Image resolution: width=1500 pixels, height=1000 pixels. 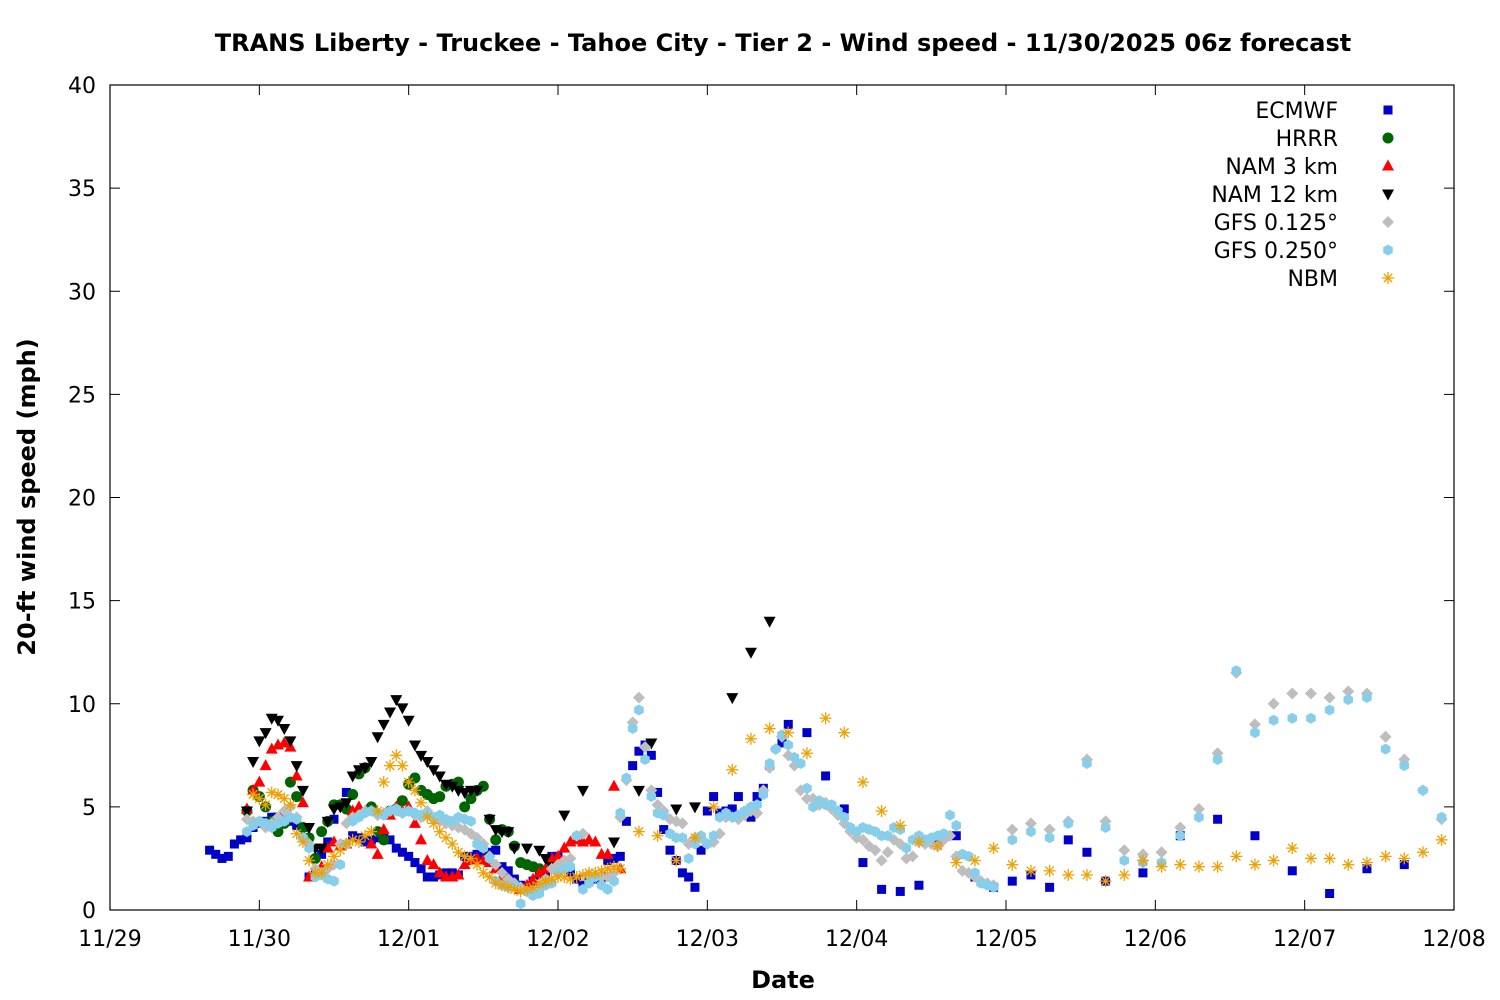 I want to click on legend-label: GFS 0.125°, so click(x=1276, y=223).